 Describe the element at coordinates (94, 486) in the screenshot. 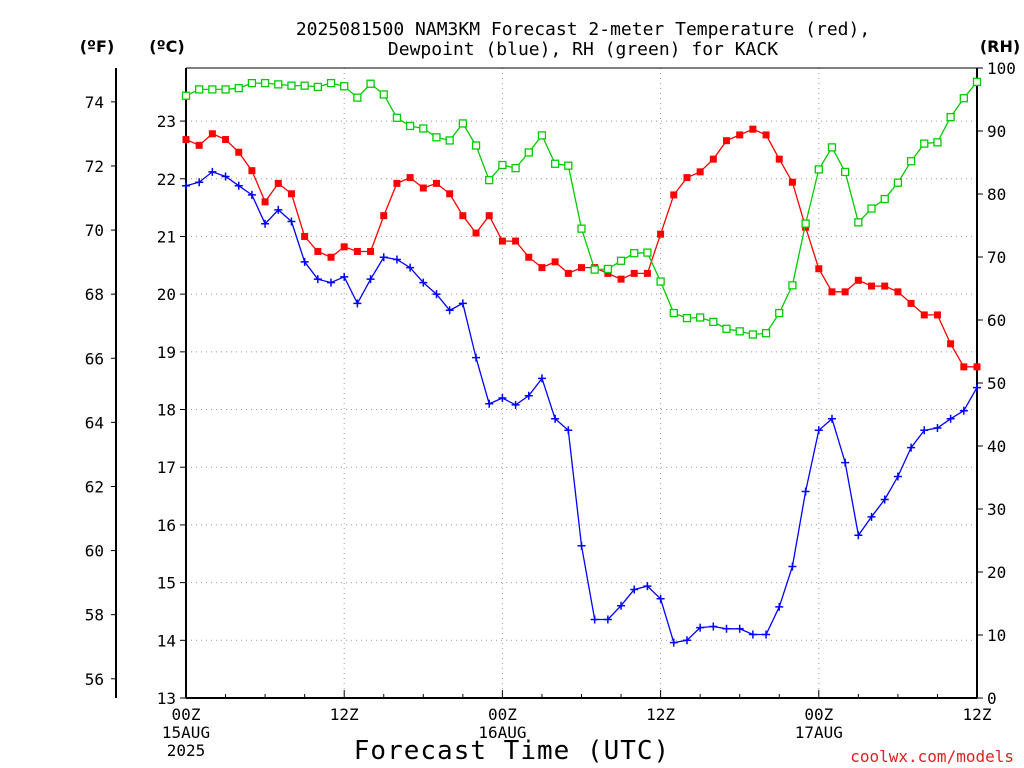

I see `fahrenheit-tick-label: 62` at that location.